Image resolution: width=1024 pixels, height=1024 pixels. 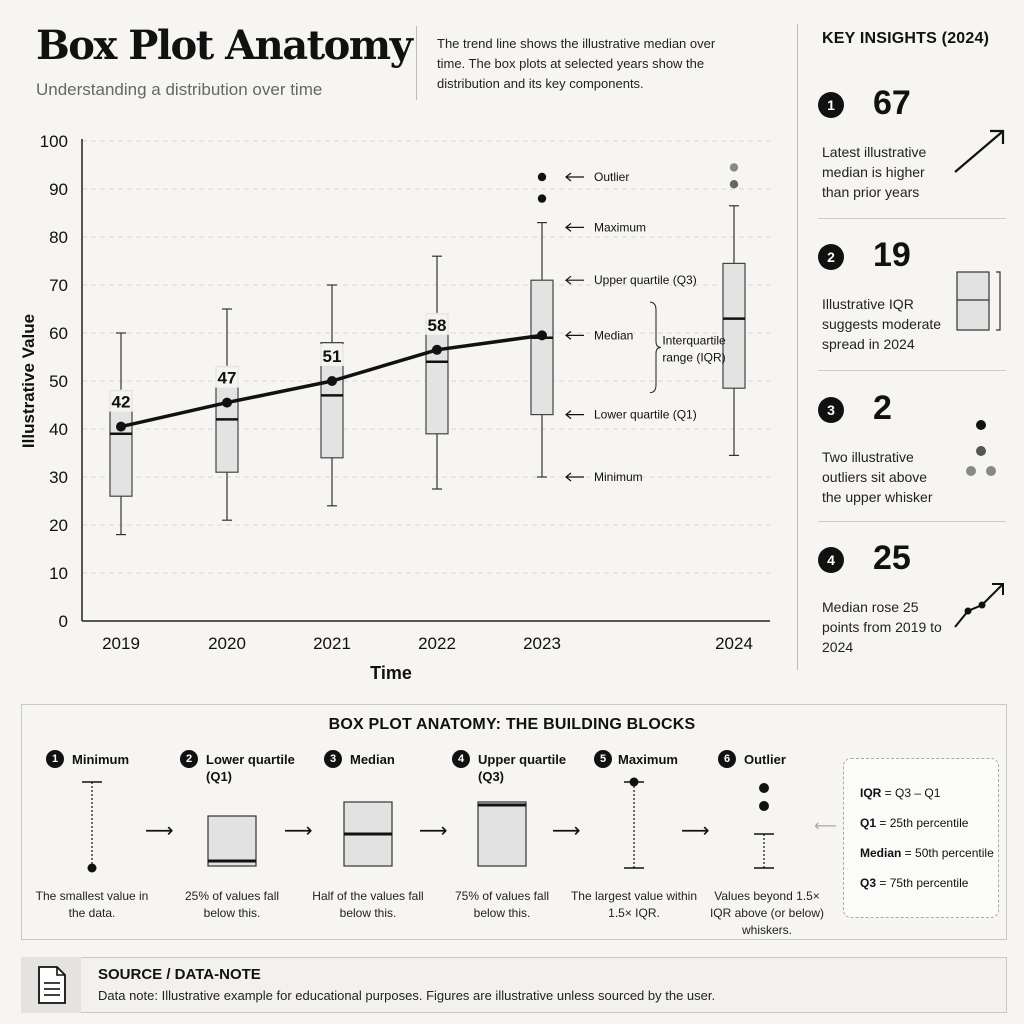 What do you see at coordinates (58, 333) in the screenshot?
I see `y-tick-label: 60` at bounding box center [58, 333].